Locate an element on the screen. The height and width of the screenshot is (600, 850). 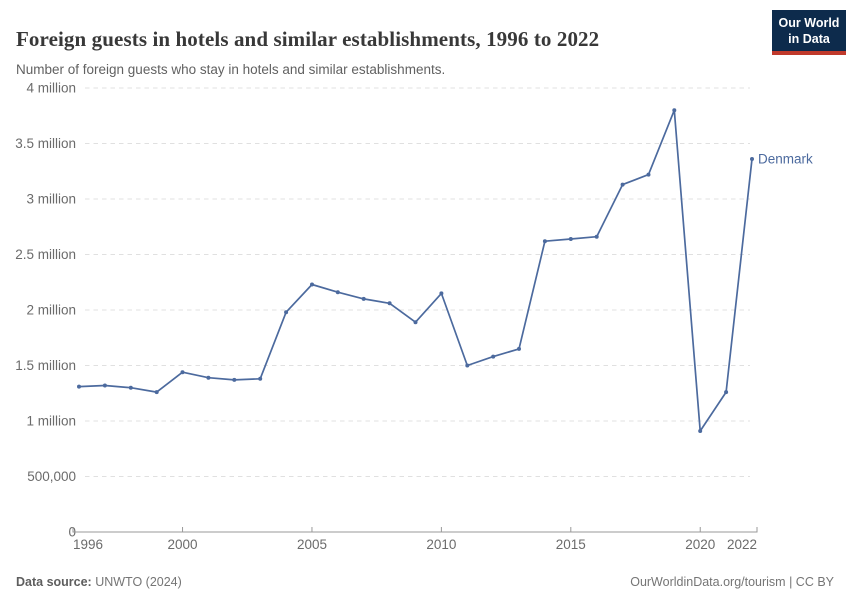
license-link: OurWorldinData.org/tourism | CC BY is located at coordinates (732, 582).